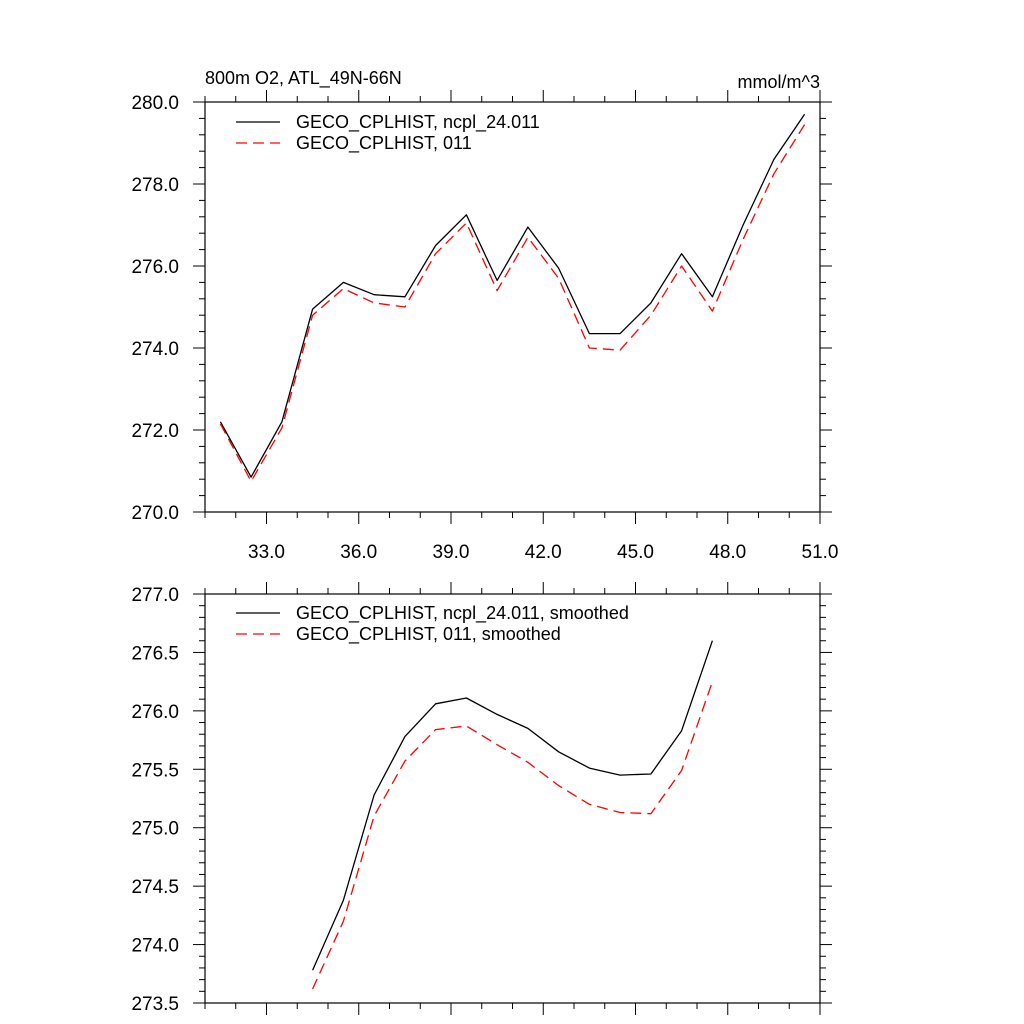 This screenshot has width=1024, height=1024. What do you see at coordinates (358, 552) in the screenshot?
I see `x-tick-label: 36.0` at bounding box center [358, 552].